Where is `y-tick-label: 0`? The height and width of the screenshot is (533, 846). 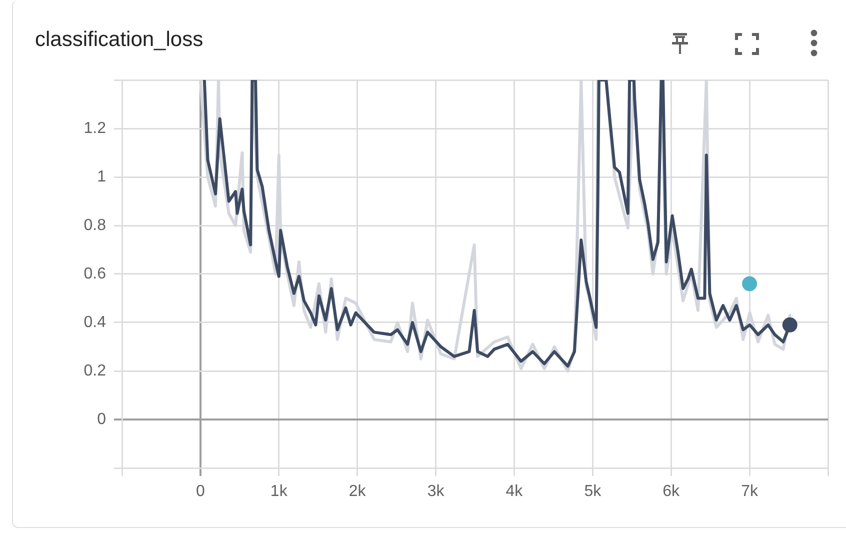
y-tick-label: 0 is located at coordinates (101, 419).